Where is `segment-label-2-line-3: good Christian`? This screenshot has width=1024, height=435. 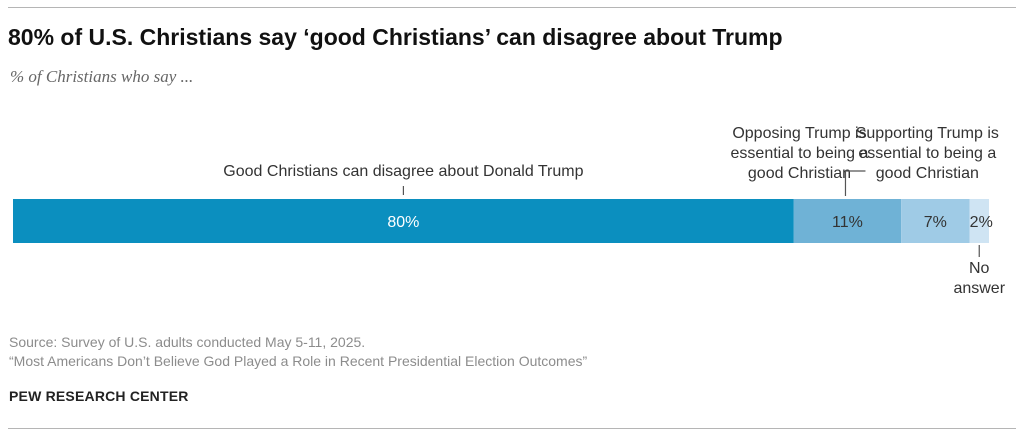 segment-label-2-line-3: good Christian is located at coordinates (799, 173).